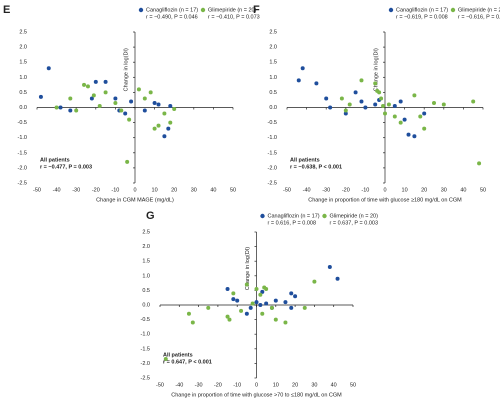 The height and width of the screenshot is (404, 500). What do you see at coordinates (141, 10) in the screenshot?
I see `legend-marker` at bounding box center [141, 10].